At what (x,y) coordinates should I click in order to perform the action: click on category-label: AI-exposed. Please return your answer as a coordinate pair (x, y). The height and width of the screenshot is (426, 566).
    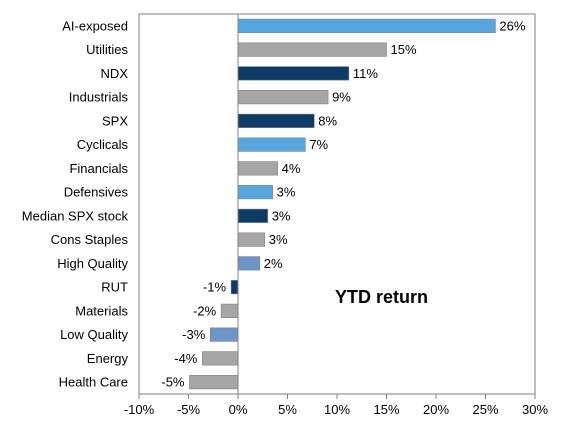
    Looking at the image, I should click on (95, 25).